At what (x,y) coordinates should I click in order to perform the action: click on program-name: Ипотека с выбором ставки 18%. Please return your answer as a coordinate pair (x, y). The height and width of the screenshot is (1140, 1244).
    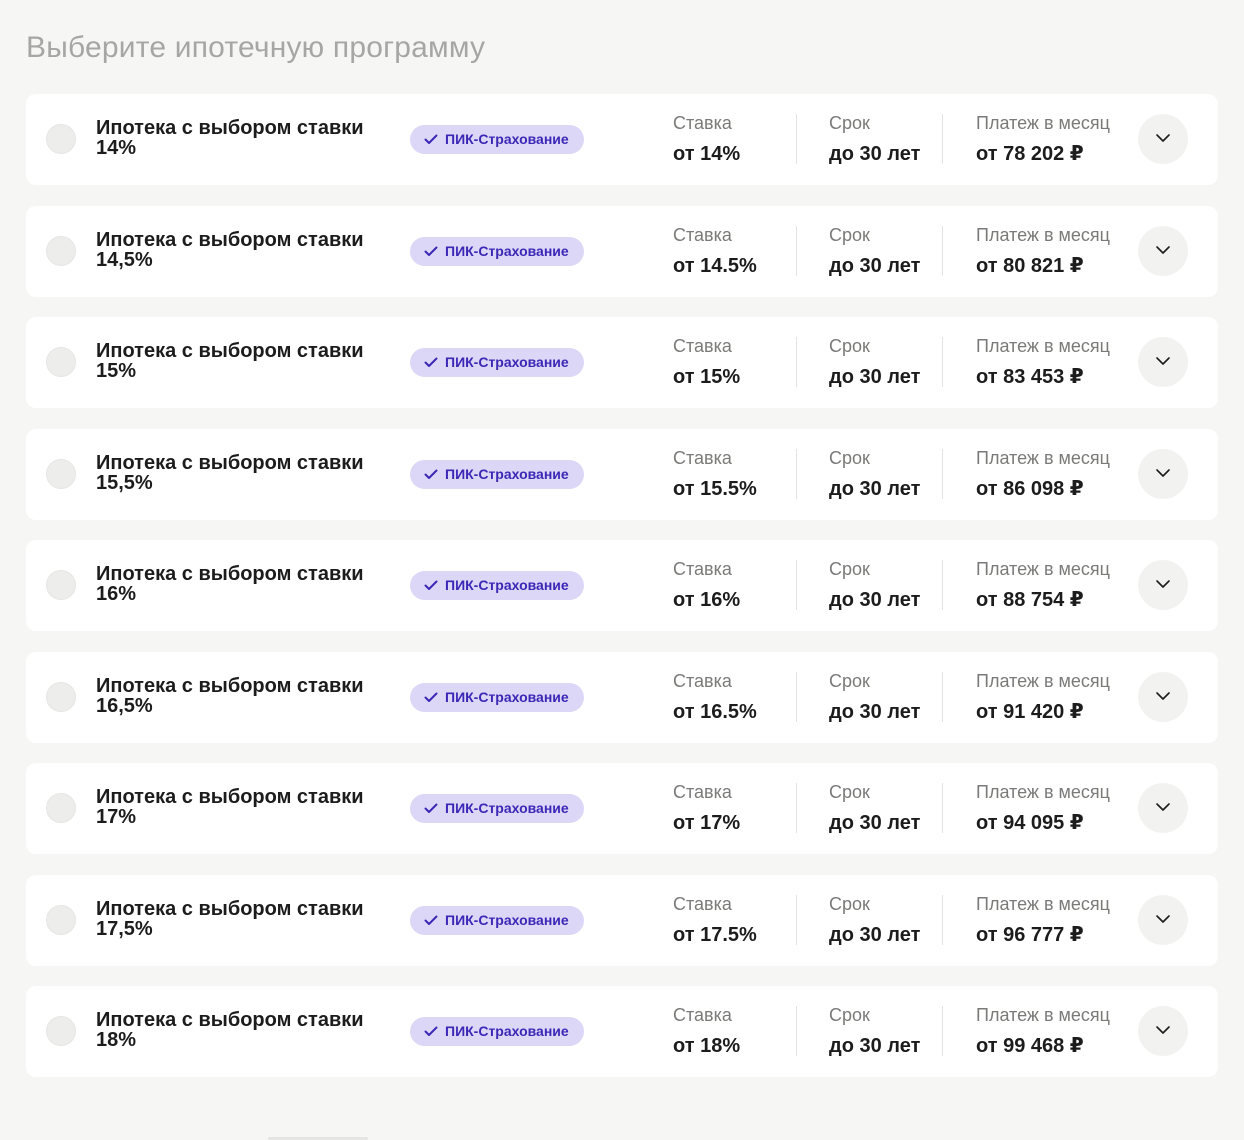
    Looking at the image, I should click on (230, 1030).